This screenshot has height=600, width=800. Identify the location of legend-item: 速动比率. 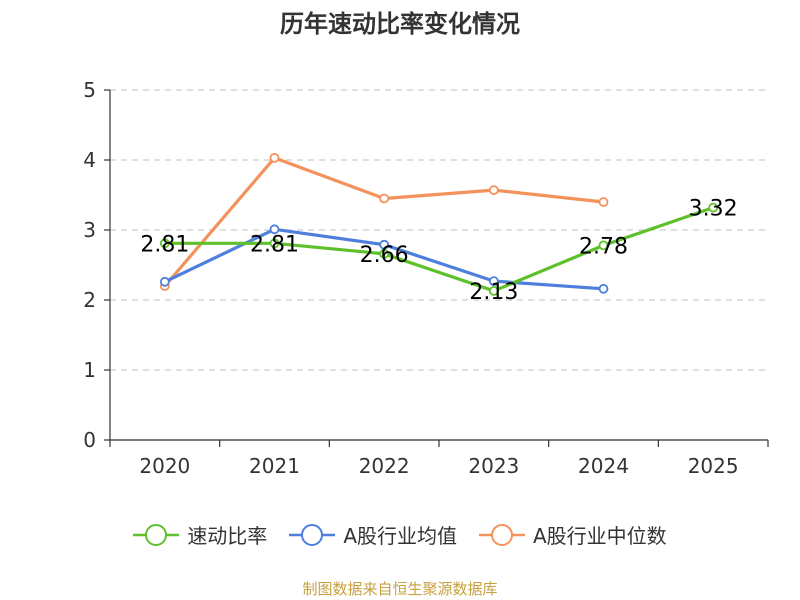
(200, 534).